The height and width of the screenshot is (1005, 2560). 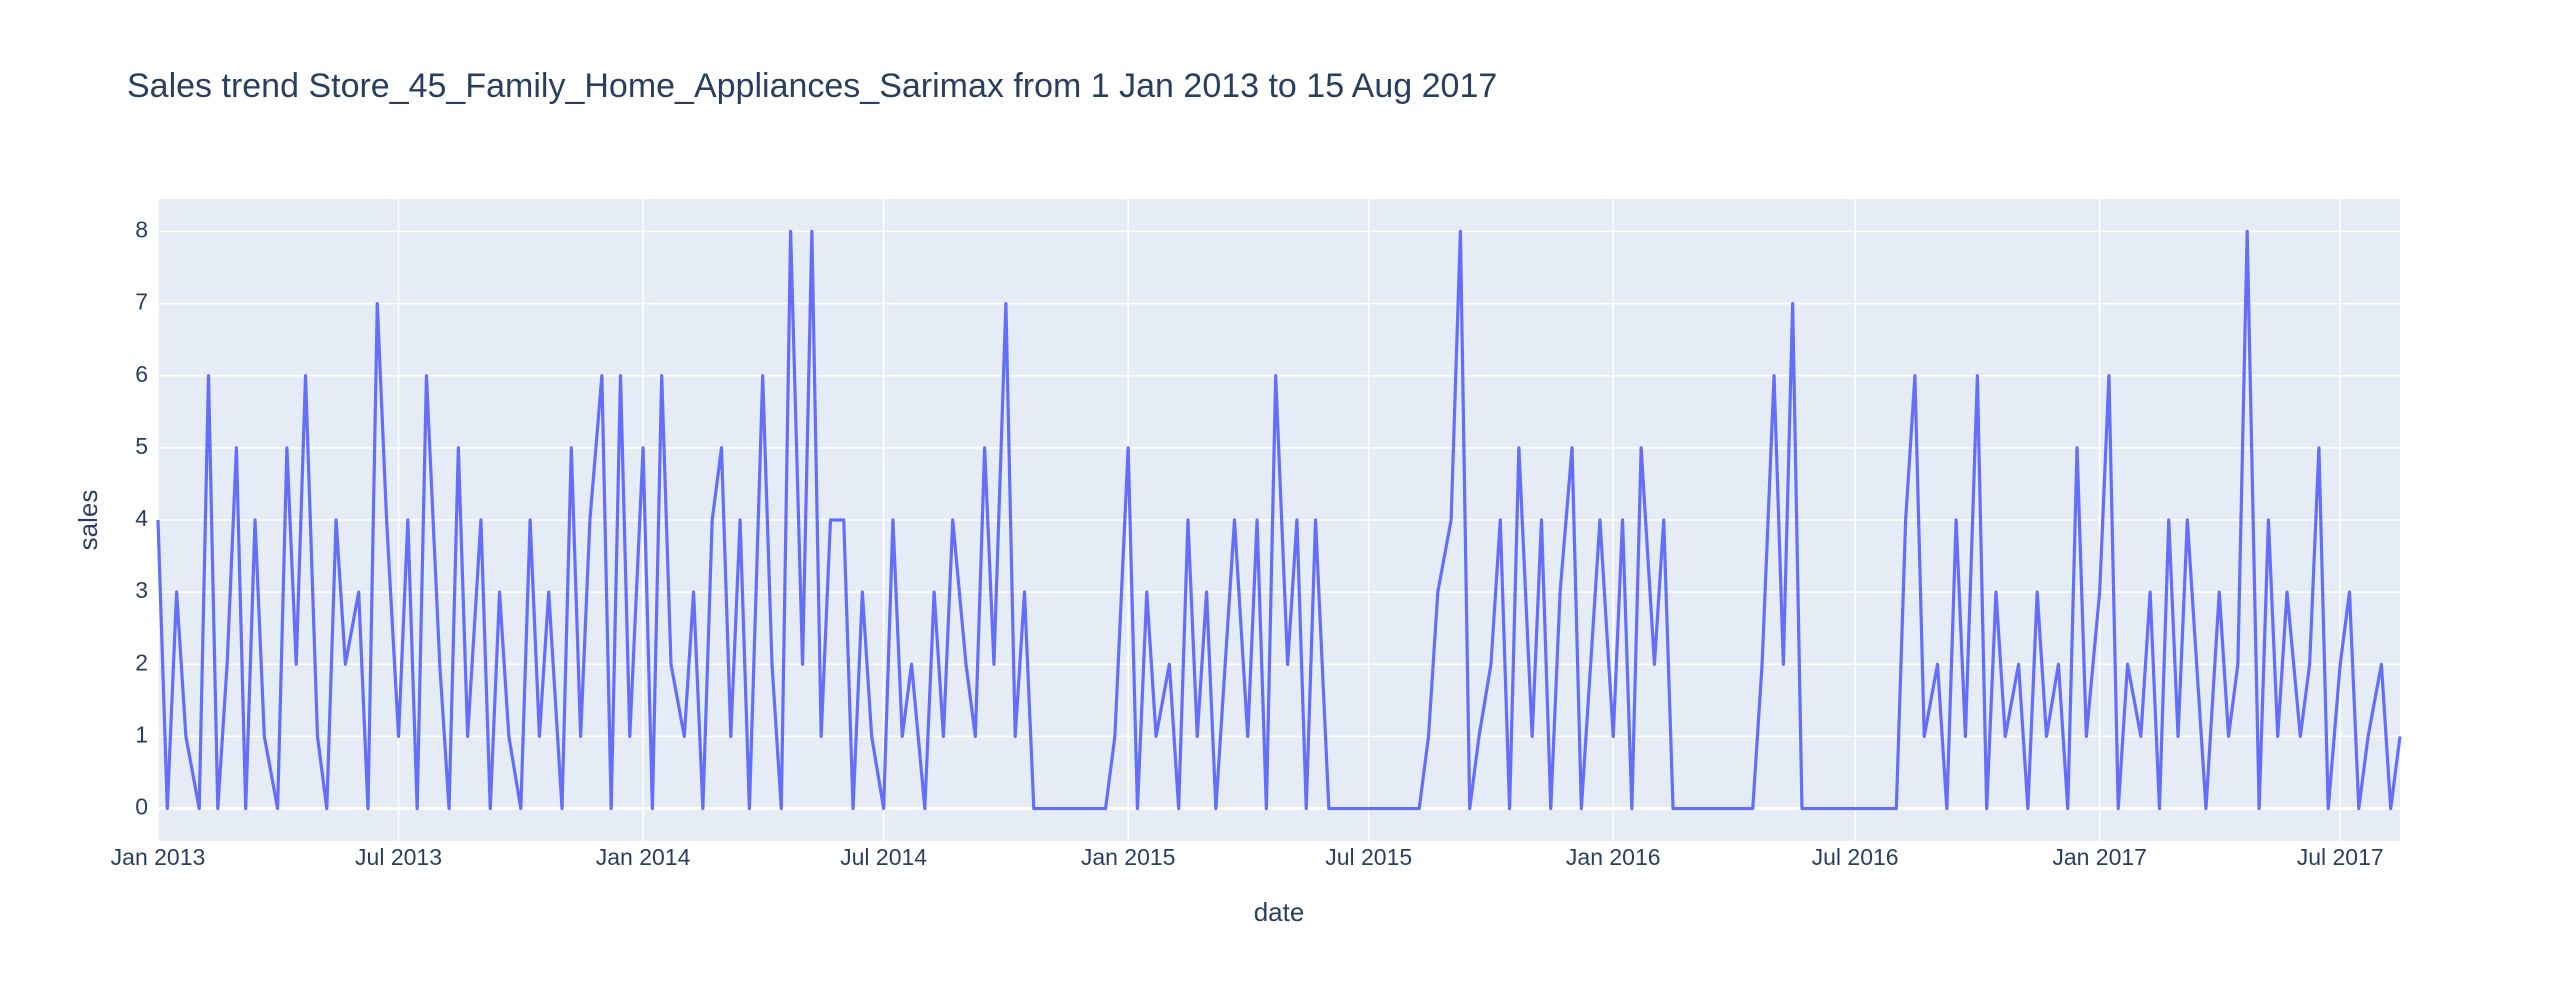 I want to click on x-tick-label: Jul 2017, so click(x=2340, y=857).